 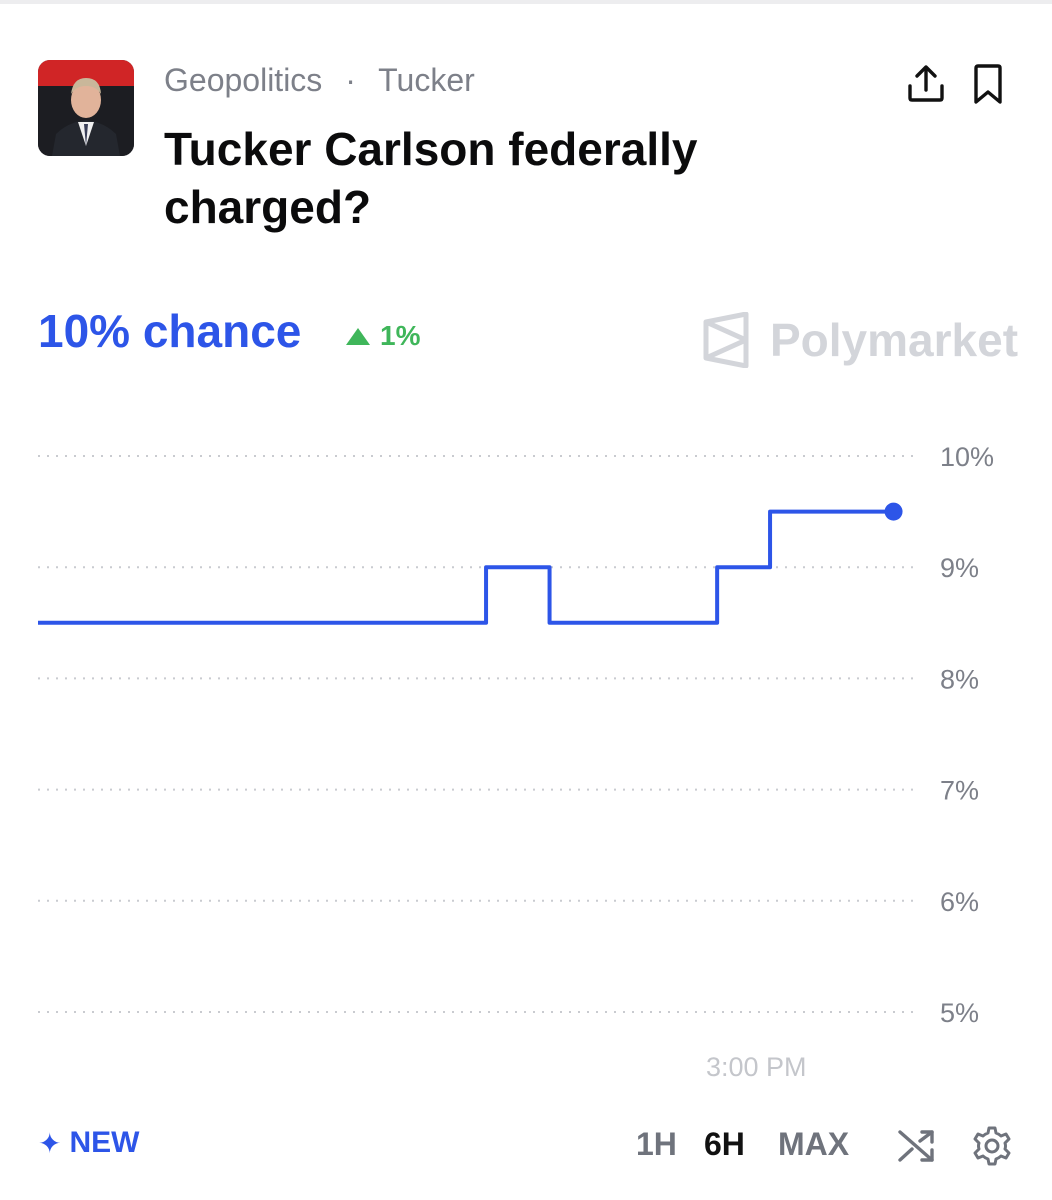 I want to click on series-line, so click(x=466, y=567).